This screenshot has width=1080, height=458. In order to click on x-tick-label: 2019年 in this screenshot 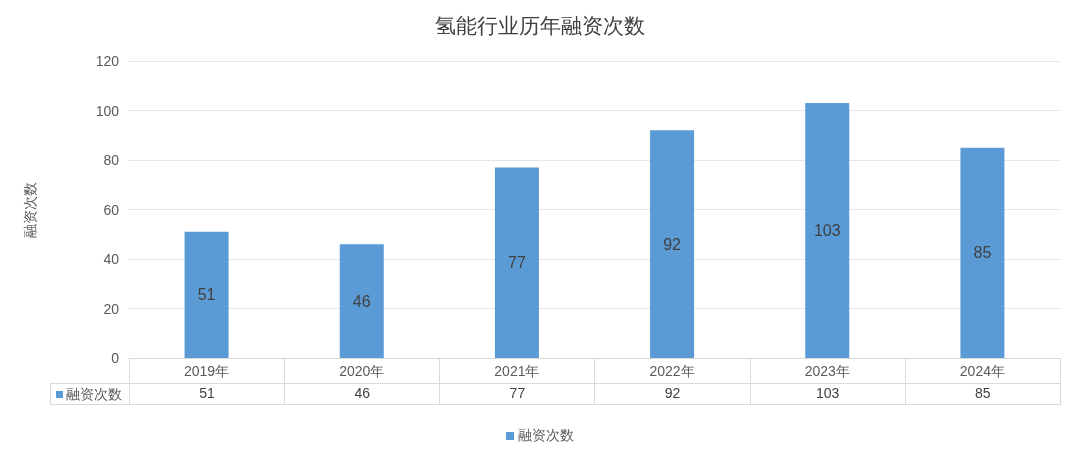, I will do `click(207, 371)`.